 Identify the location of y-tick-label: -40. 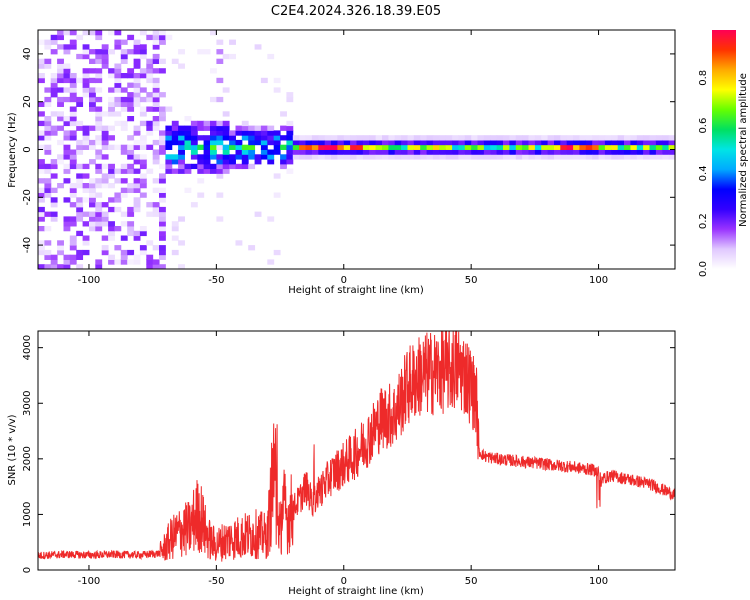
(27, 245).